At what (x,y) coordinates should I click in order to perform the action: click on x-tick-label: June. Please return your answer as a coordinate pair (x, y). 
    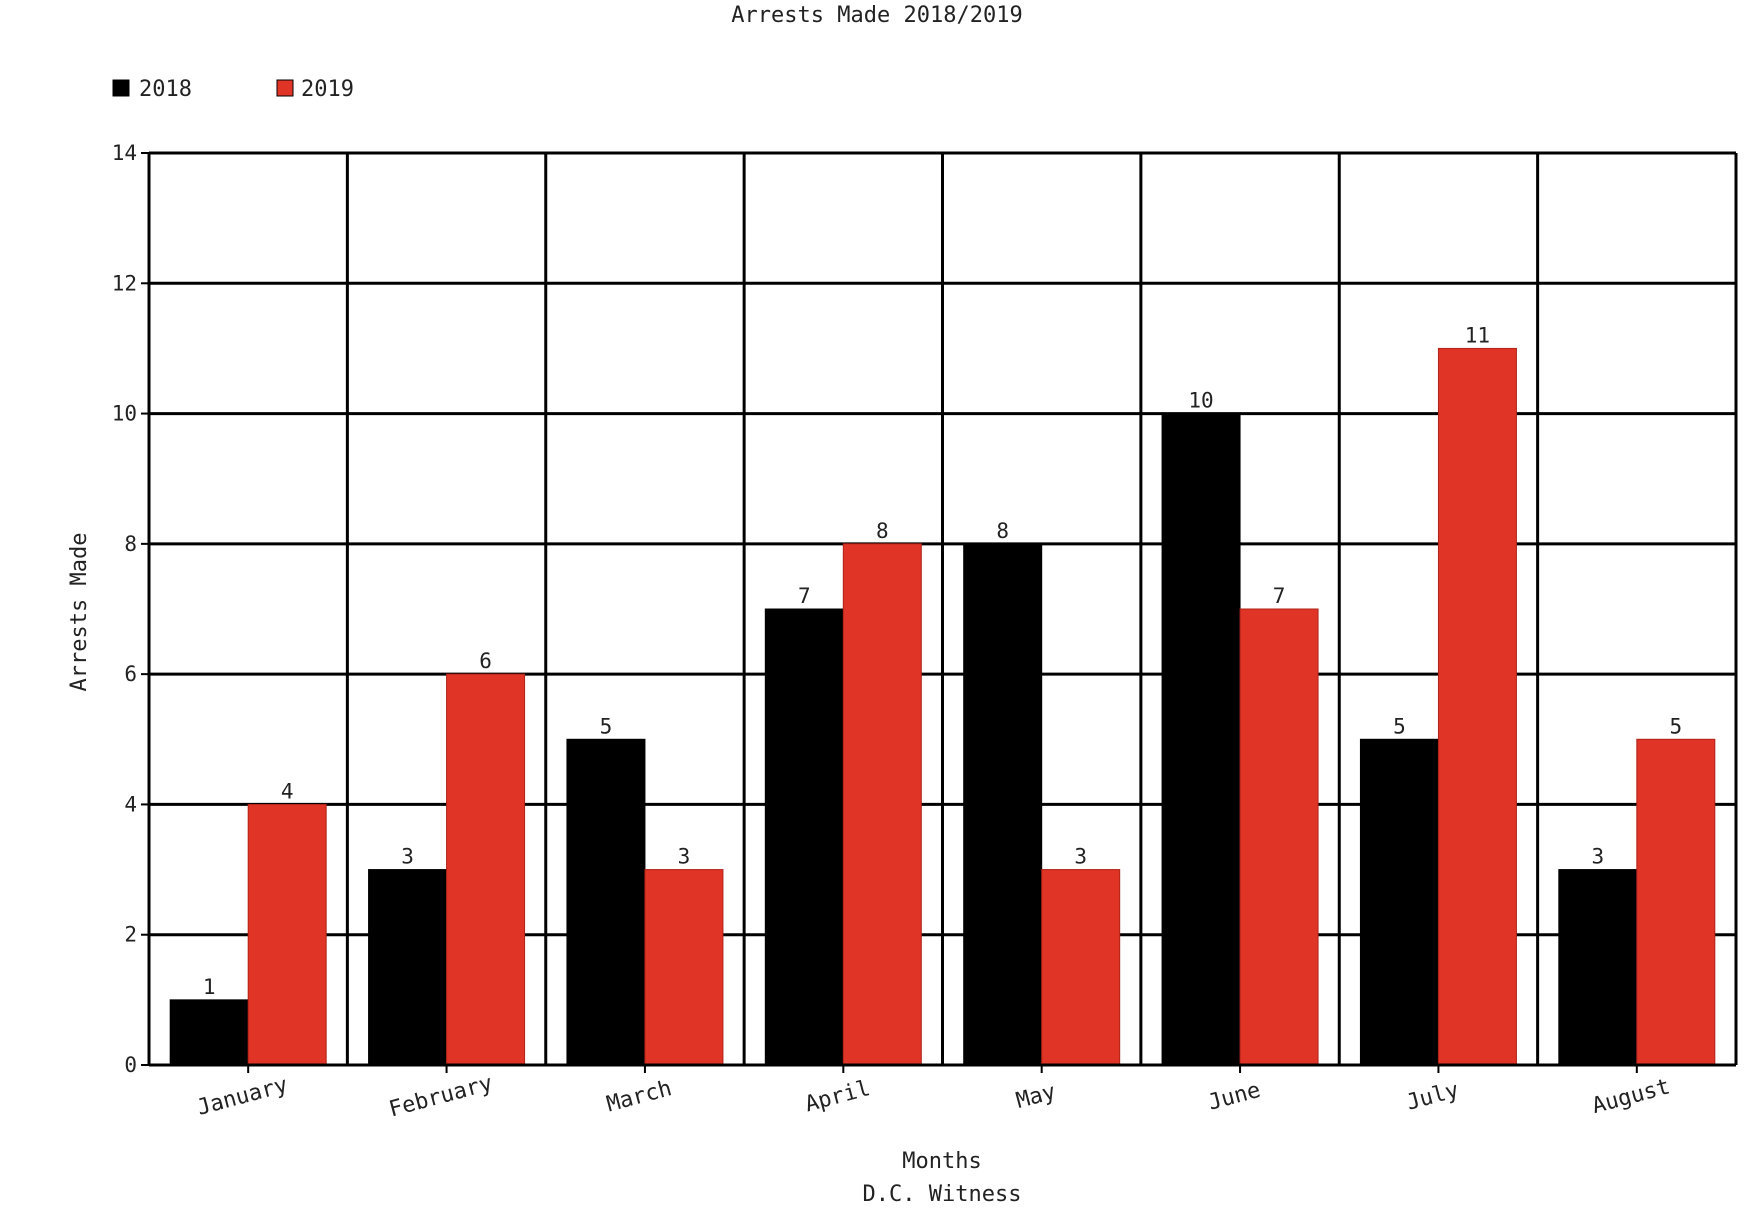
    Looking at the image, I should click on (1235, 1097).